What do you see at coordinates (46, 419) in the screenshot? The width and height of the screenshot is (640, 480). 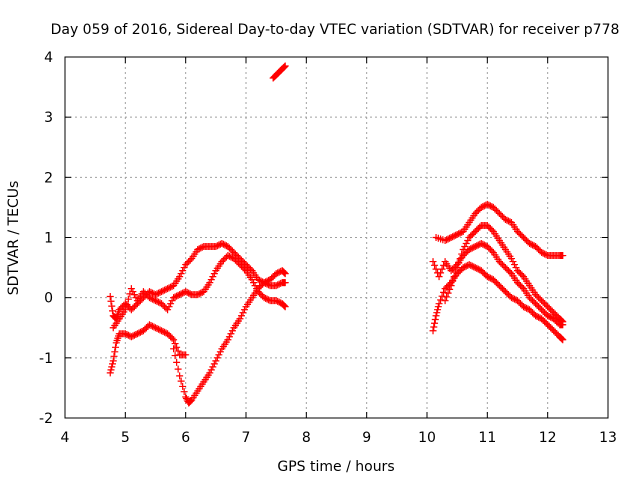 I see `y-tick-label: -2` at bounding box center [46, 419].